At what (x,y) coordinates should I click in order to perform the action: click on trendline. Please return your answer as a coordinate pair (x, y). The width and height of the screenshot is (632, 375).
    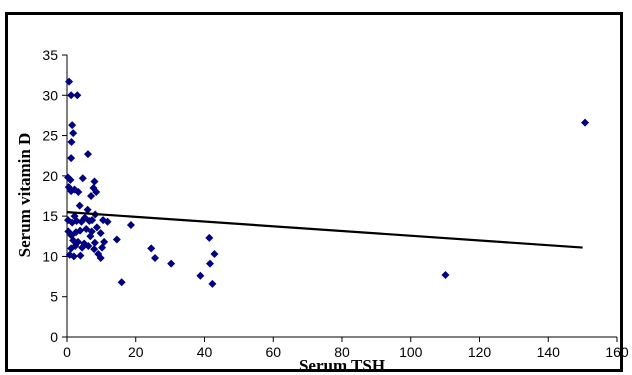
    Looking at the image, I should click on (325, 229).